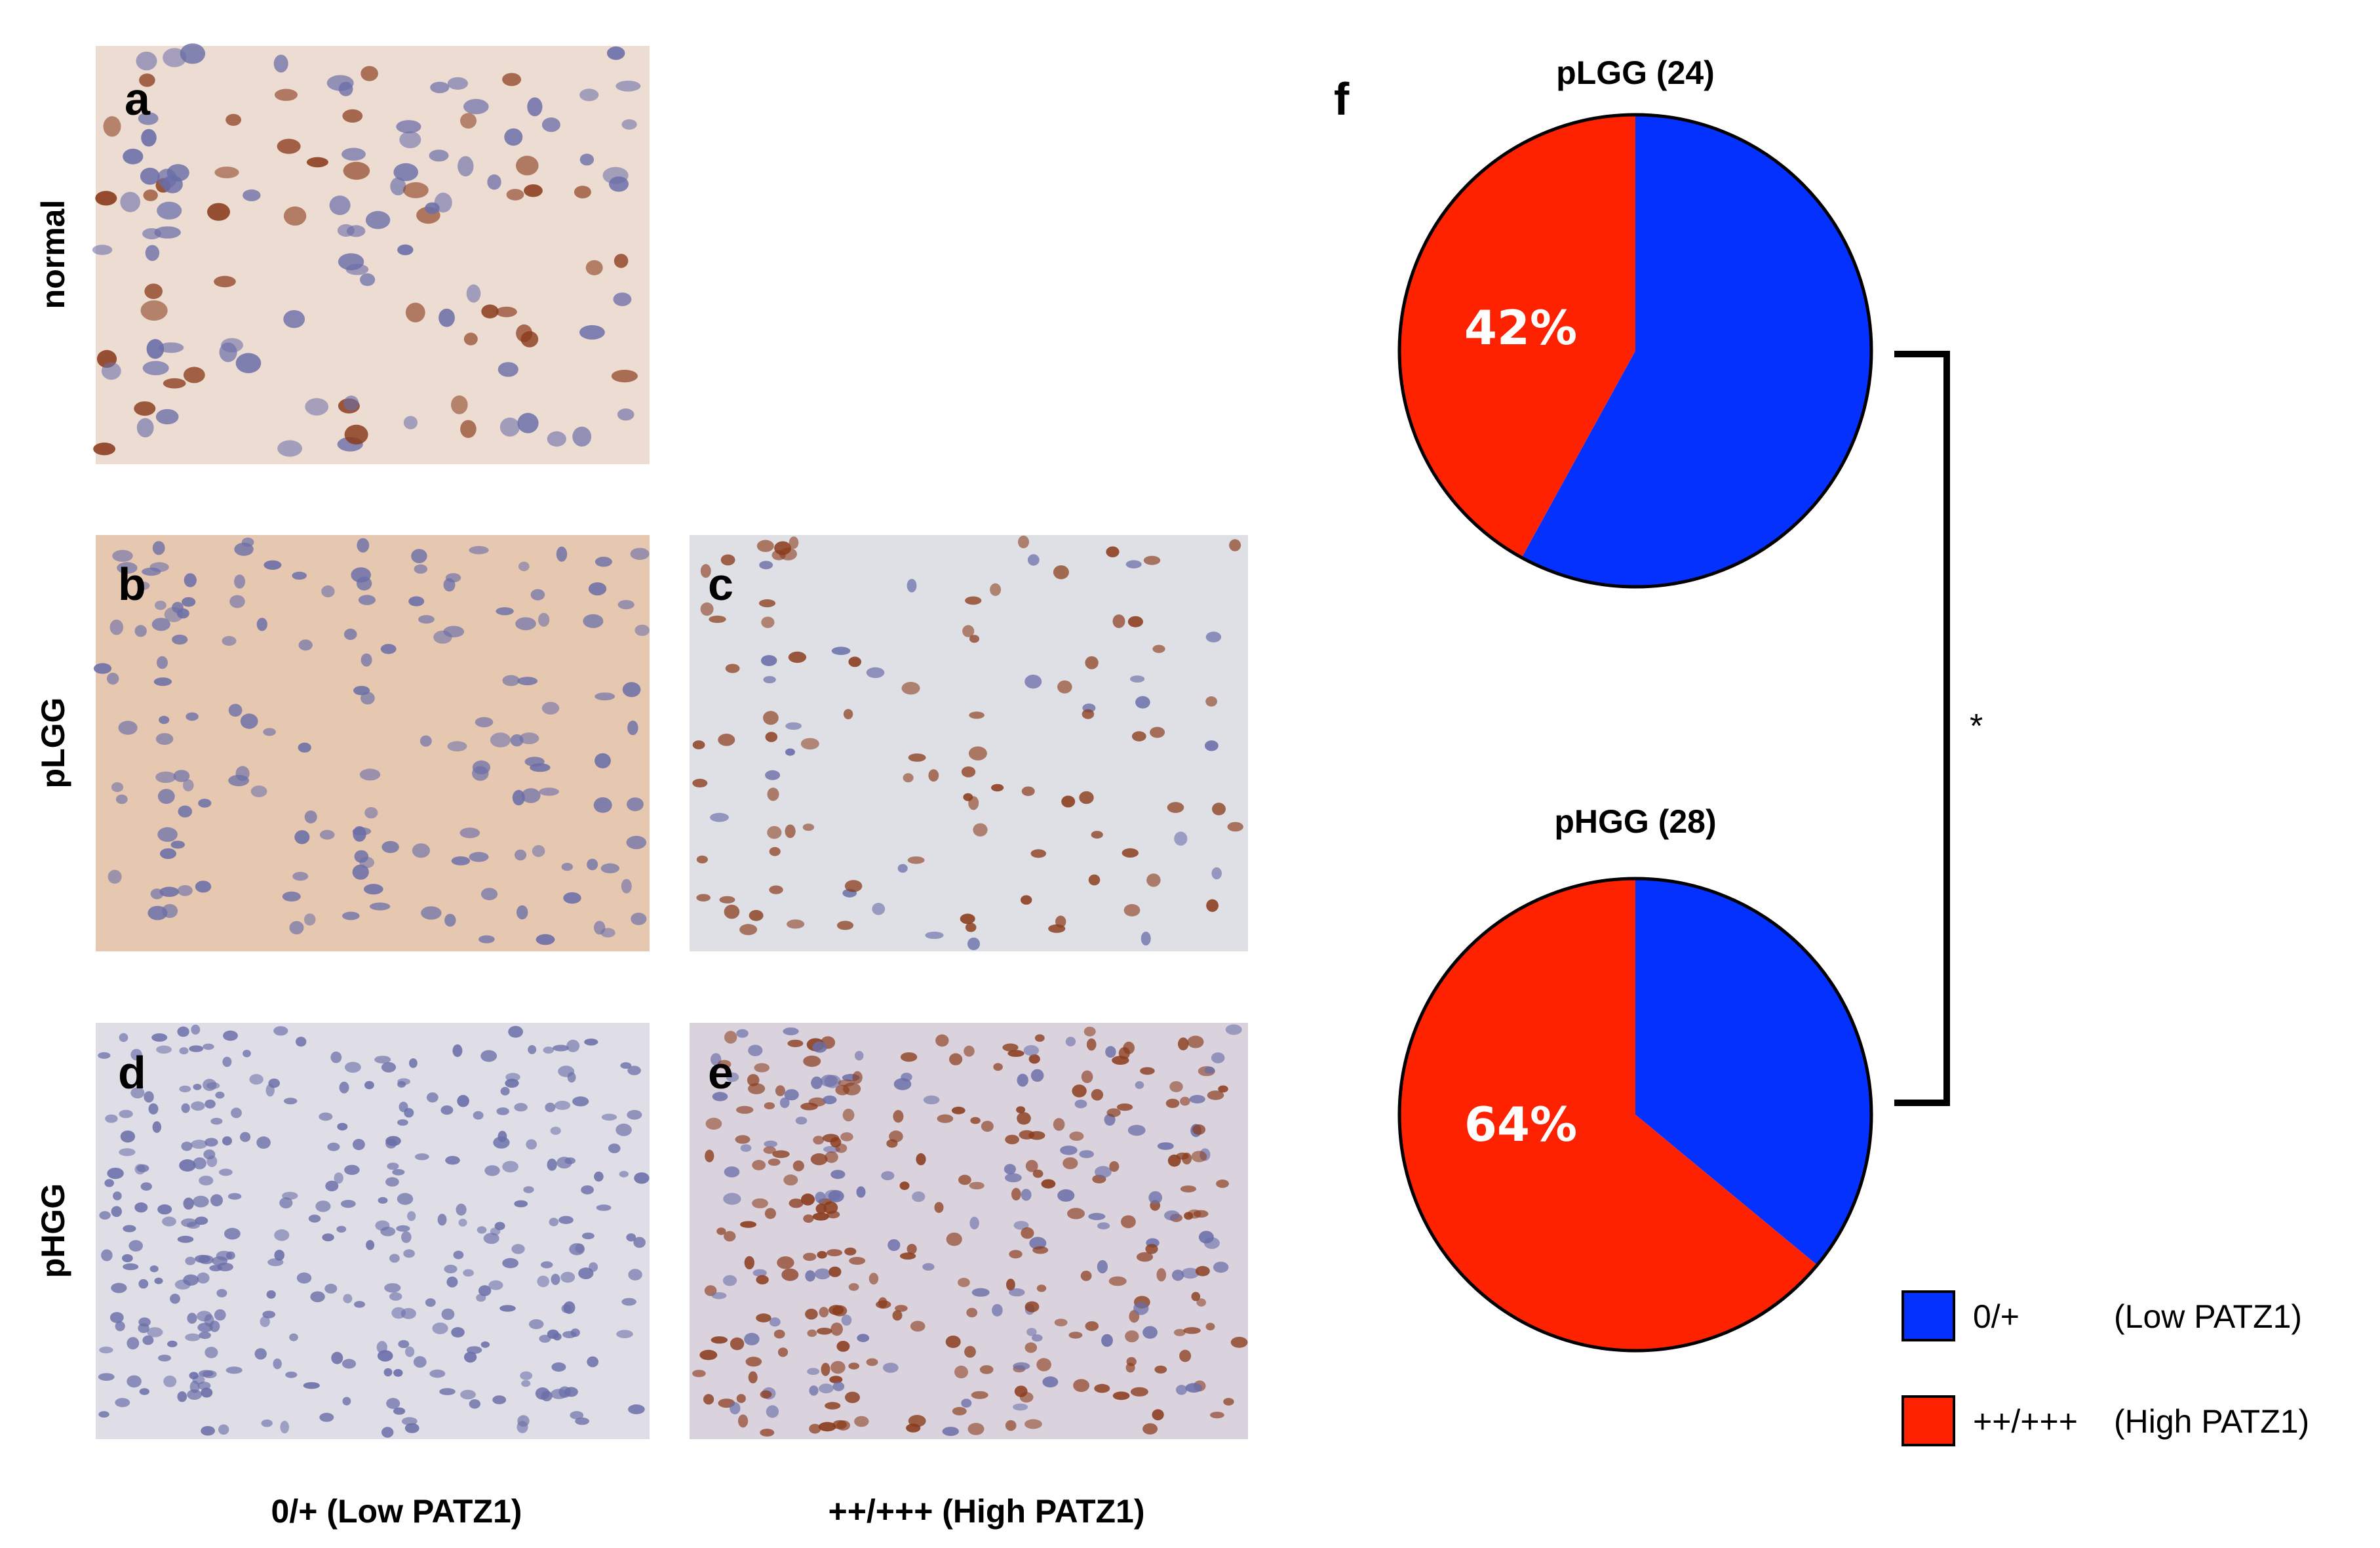  Describe the element at coordinates (2025, 1421) in the screenshot. I see `legend-label-high-code: ++/+++` at that location.